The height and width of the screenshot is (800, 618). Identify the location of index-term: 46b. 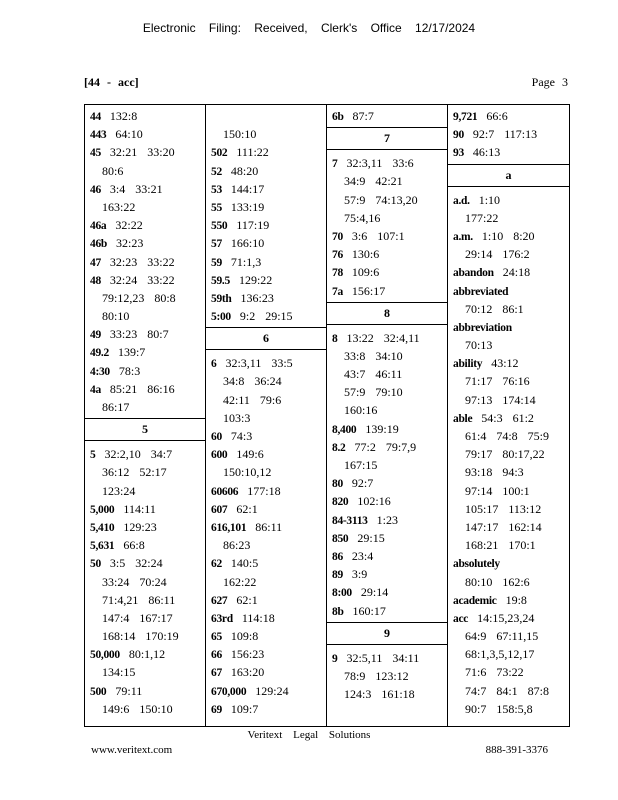
(98, 244).